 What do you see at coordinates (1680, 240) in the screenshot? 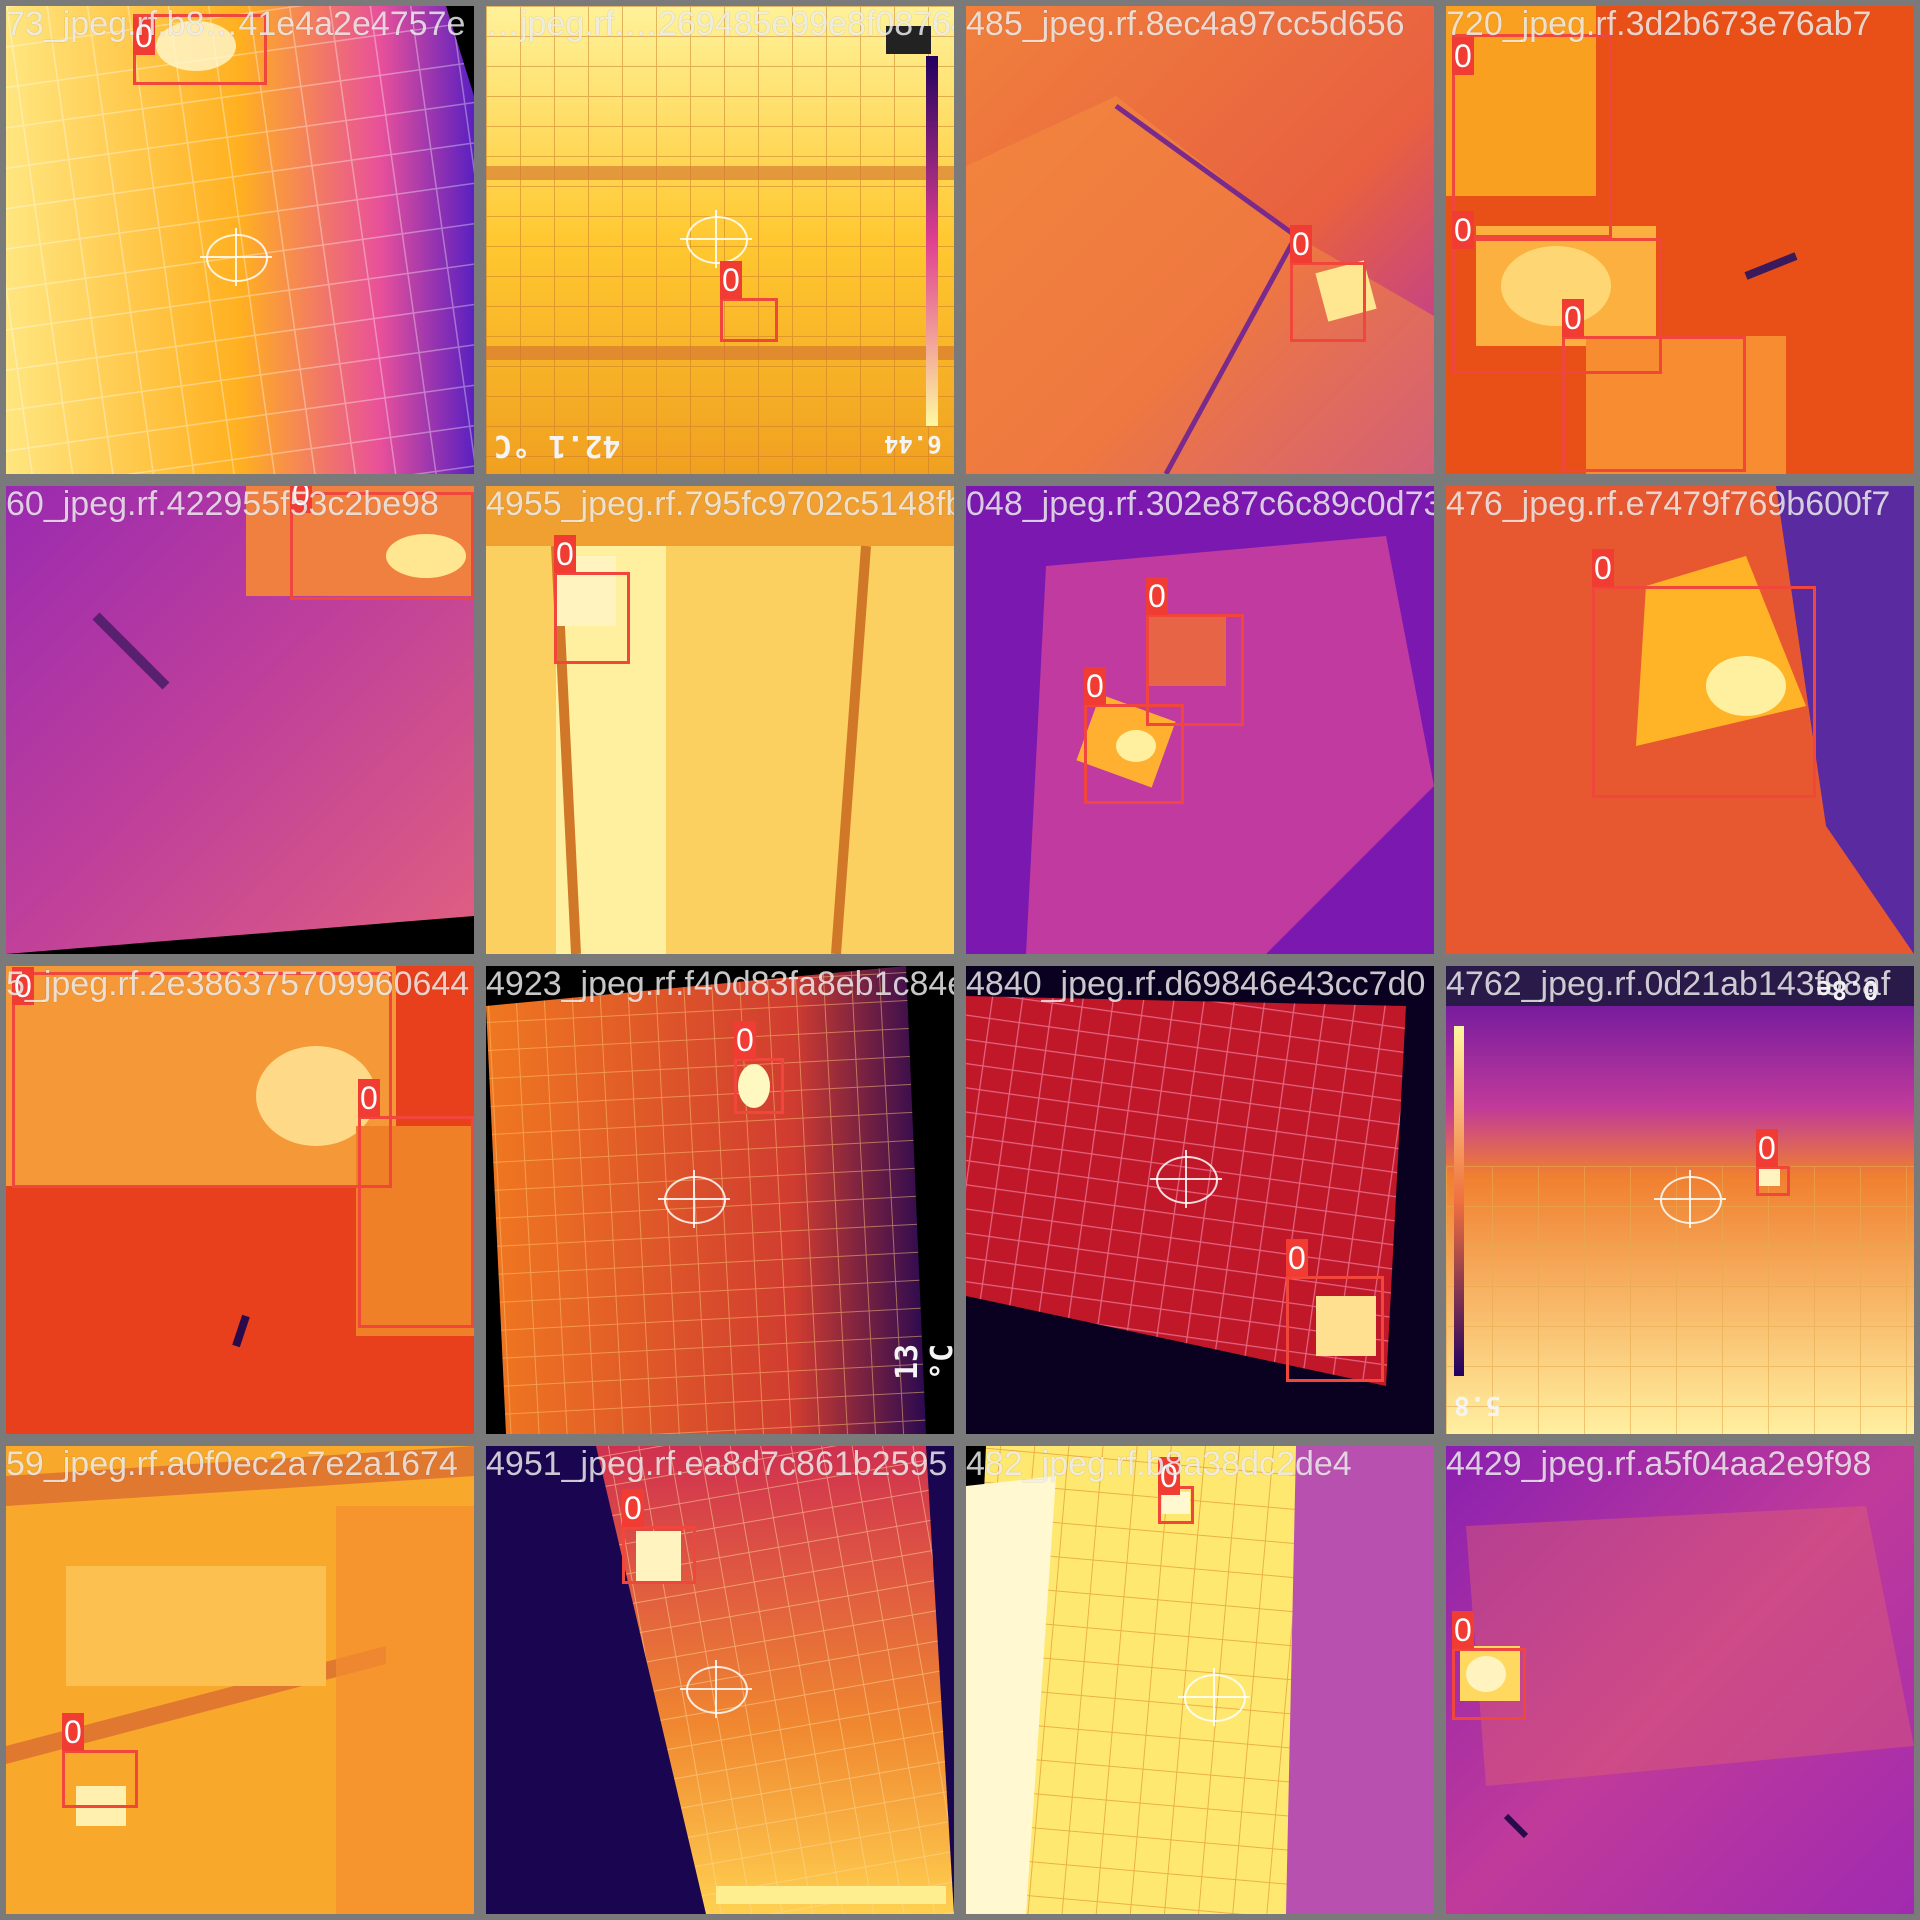
I see `tile-4: 0 0 0 720_jpeg.rf.3d2b673e76ab7` at bounding box center [1680, 240].